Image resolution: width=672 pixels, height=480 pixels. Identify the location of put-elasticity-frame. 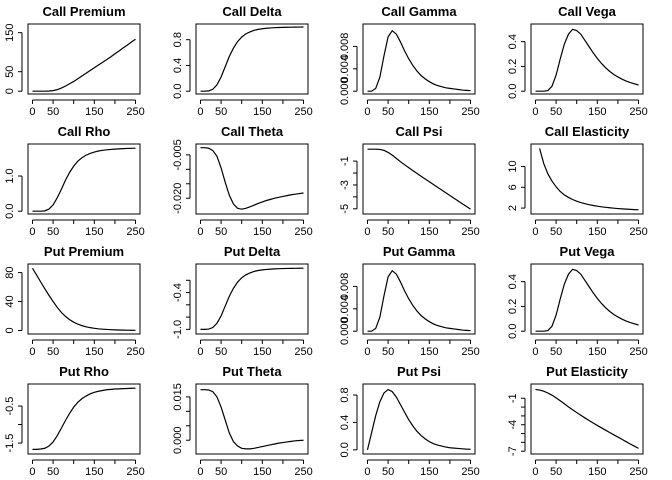
(587, 419).